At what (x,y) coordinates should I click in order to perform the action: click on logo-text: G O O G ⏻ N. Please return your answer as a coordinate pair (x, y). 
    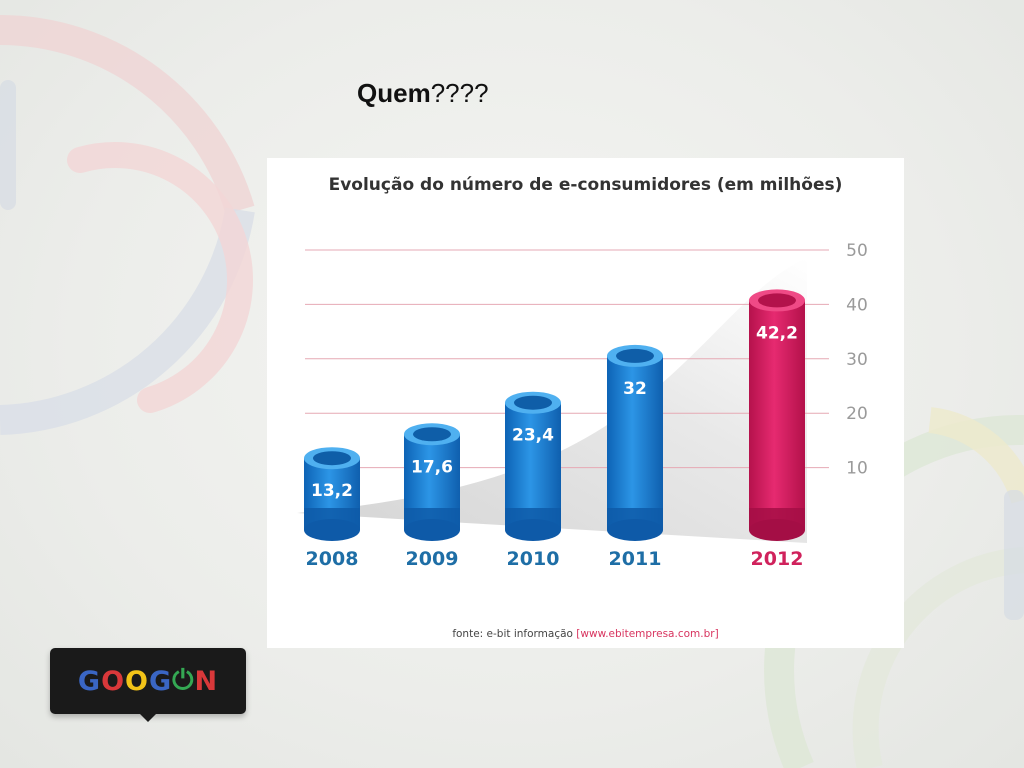
    Looking at the image, I should click on (148, 681).